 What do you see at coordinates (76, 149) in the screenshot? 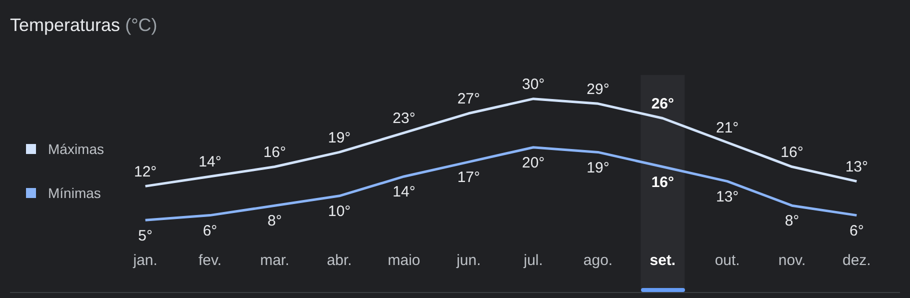
I see `legend-label: Máximas` at bounding box center [76, 149].